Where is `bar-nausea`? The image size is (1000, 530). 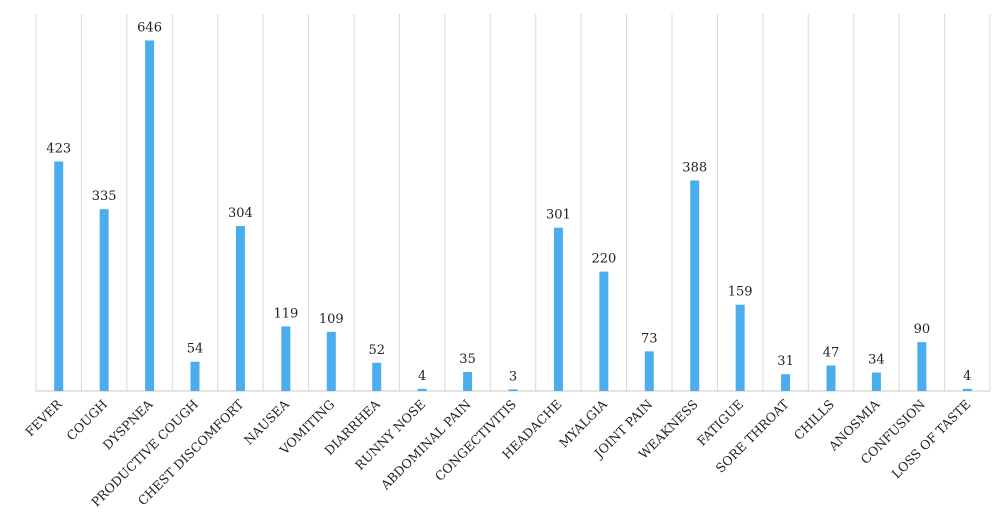
bar-nausea is located at coordinates (286, 358).